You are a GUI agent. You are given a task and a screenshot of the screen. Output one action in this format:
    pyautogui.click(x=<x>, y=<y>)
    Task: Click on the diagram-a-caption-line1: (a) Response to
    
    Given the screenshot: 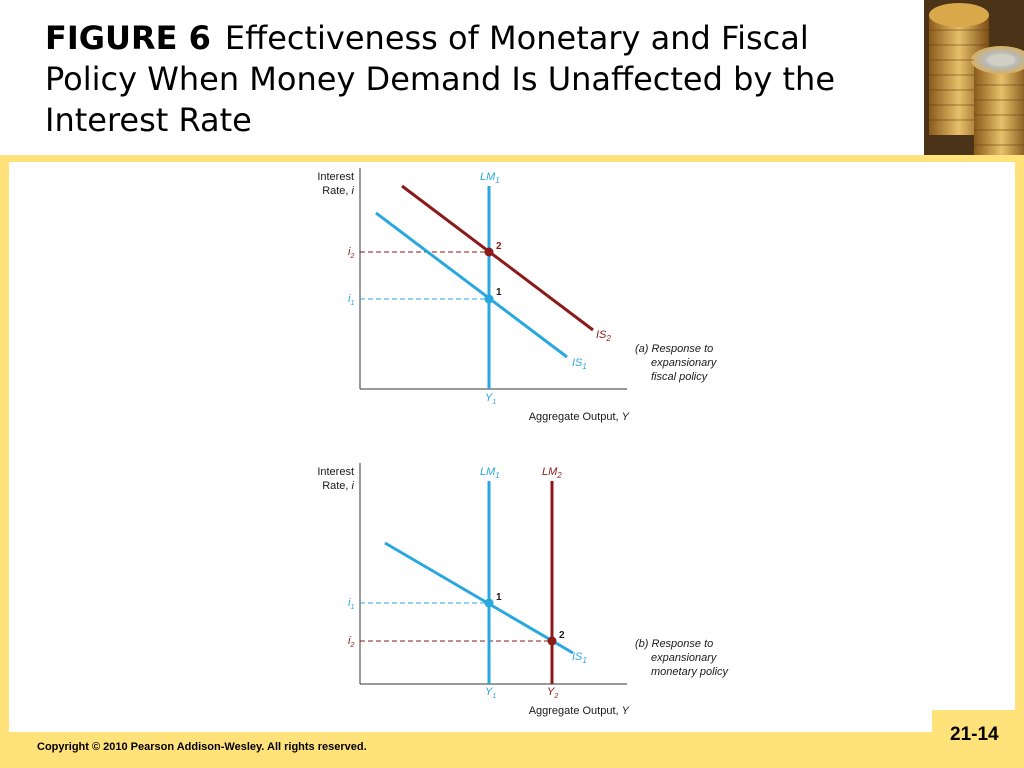 What is the action you would take?
    pyautogui.click(x=674, y=349)
    